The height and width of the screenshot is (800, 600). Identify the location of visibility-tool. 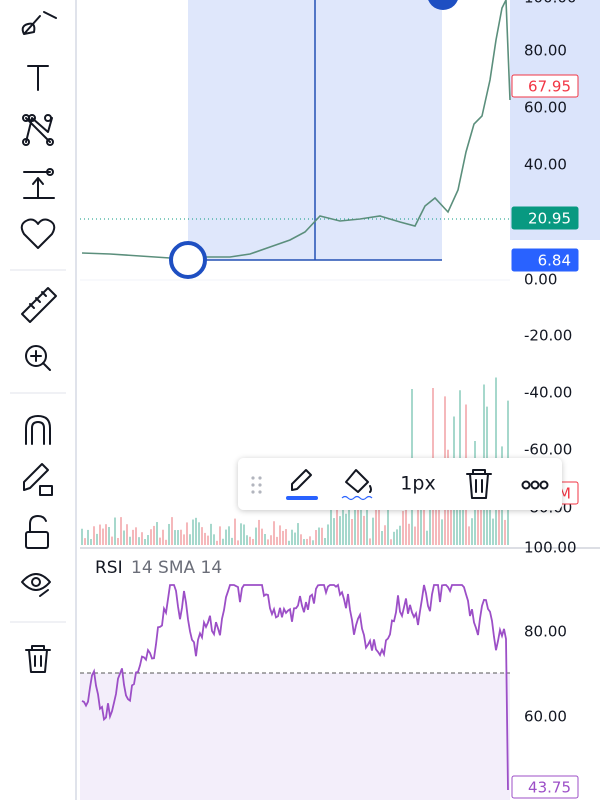
(36, 585).